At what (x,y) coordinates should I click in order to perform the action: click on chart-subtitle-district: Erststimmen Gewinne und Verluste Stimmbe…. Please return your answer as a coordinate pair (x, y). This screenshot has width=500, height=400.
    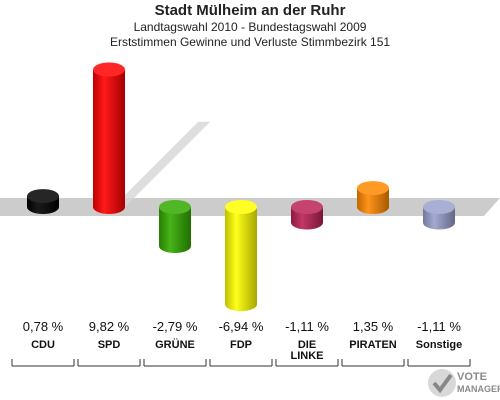
    Looking at the image, I should click on (250, 42).